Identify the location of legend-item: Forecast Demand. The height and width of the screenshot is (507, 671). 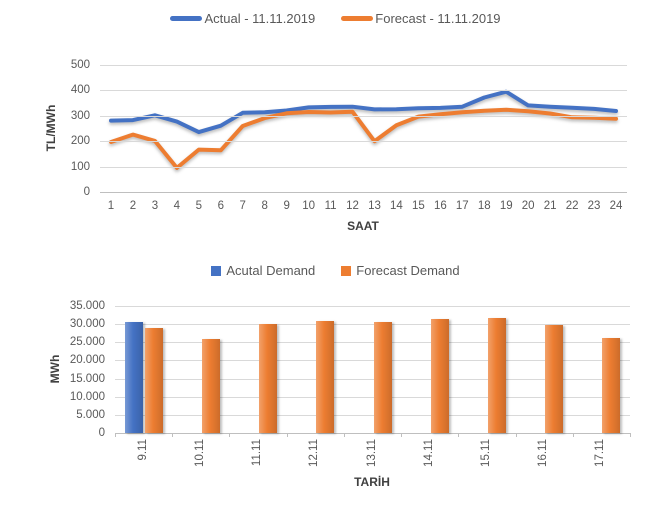
(400, 270).